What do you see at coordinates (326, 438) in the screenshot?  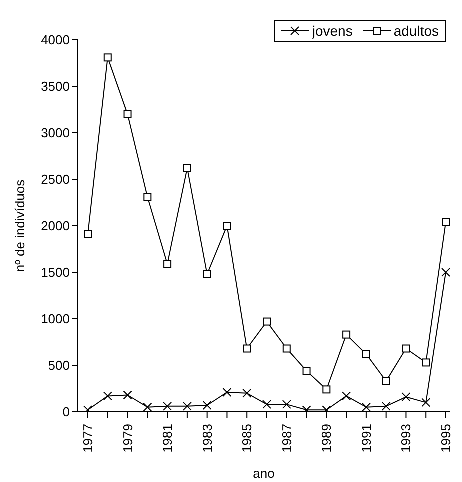 I see `x-tick-label: 1989` at bounding box center [326, 438].